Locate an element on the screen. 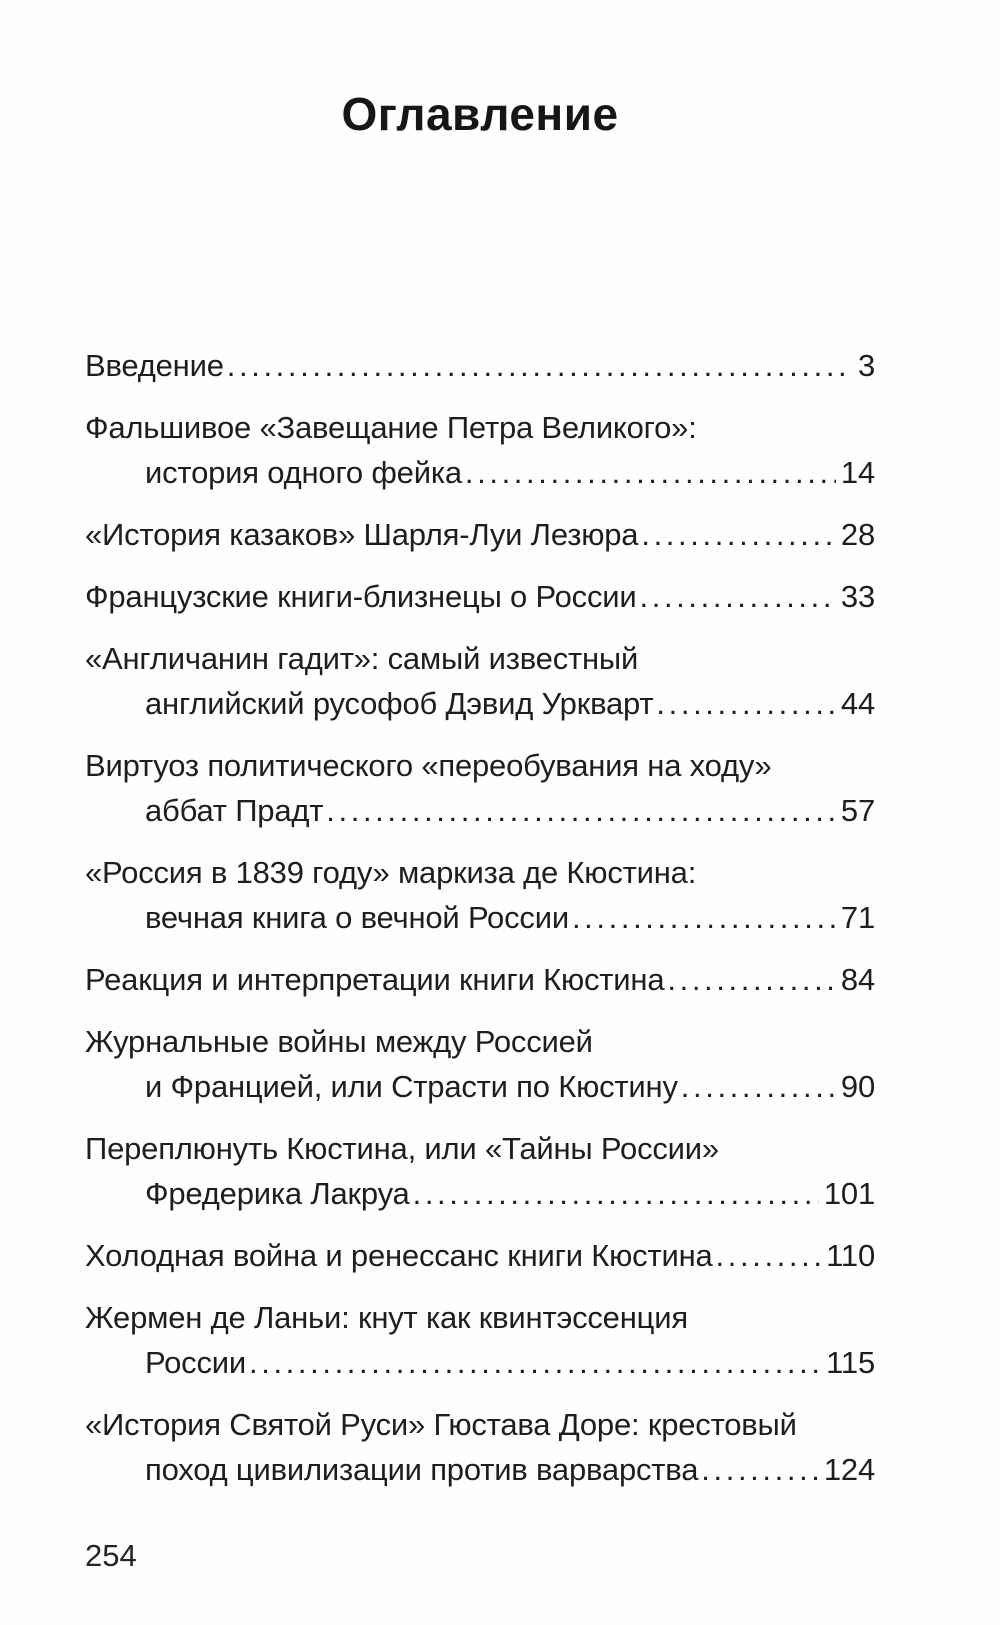 The height and width of the screenshot is (1625, 1000). toc-entry: «История казаков» Шарля-Луи Лезюра 28 is located at coordinates (480, 534).